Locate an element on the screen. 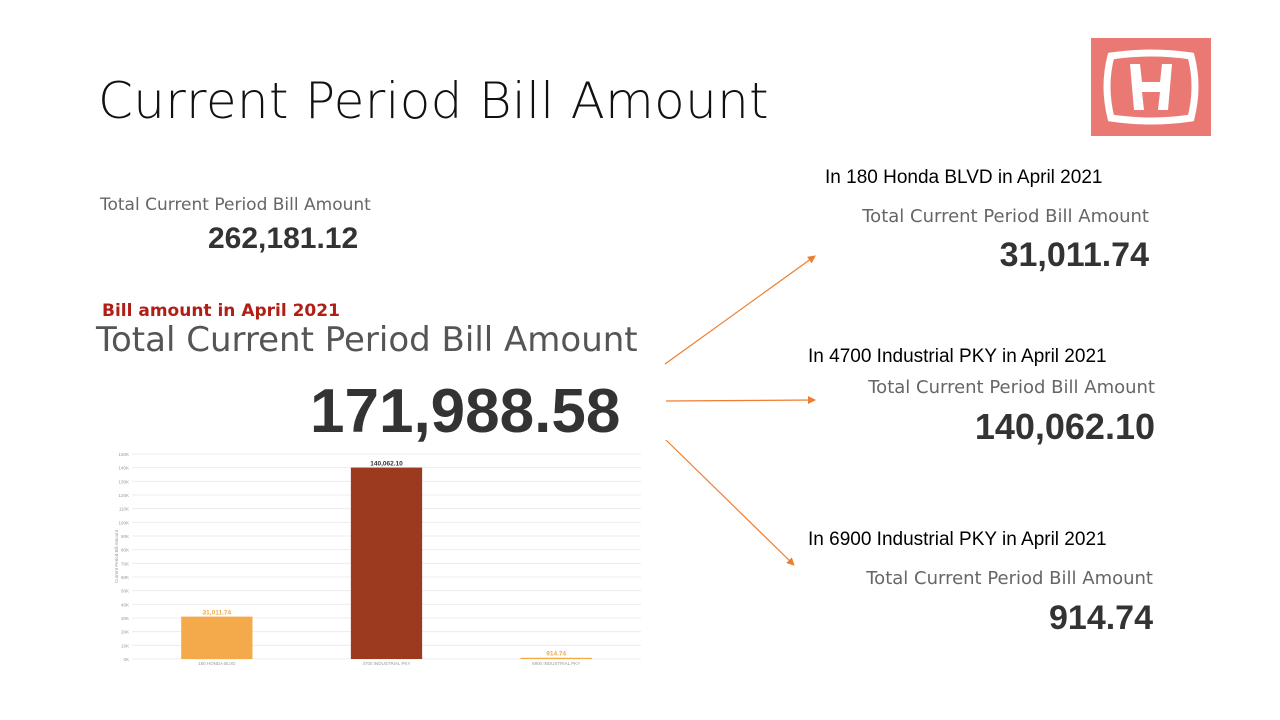  breakdown-2-label: Total Current Period Bill Amount is located at coordinates (1011, 387).